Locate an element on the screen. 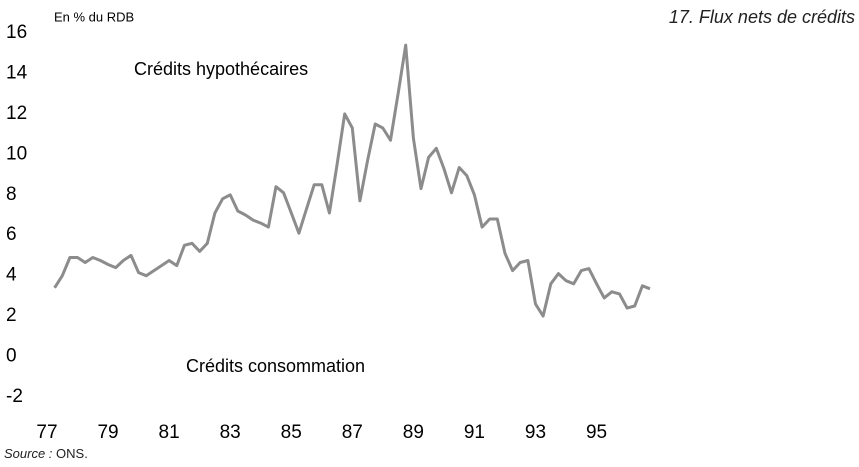 This screenshot has width=859, height=467. x-tick-label: 93 is located at coordinates (535, 432).